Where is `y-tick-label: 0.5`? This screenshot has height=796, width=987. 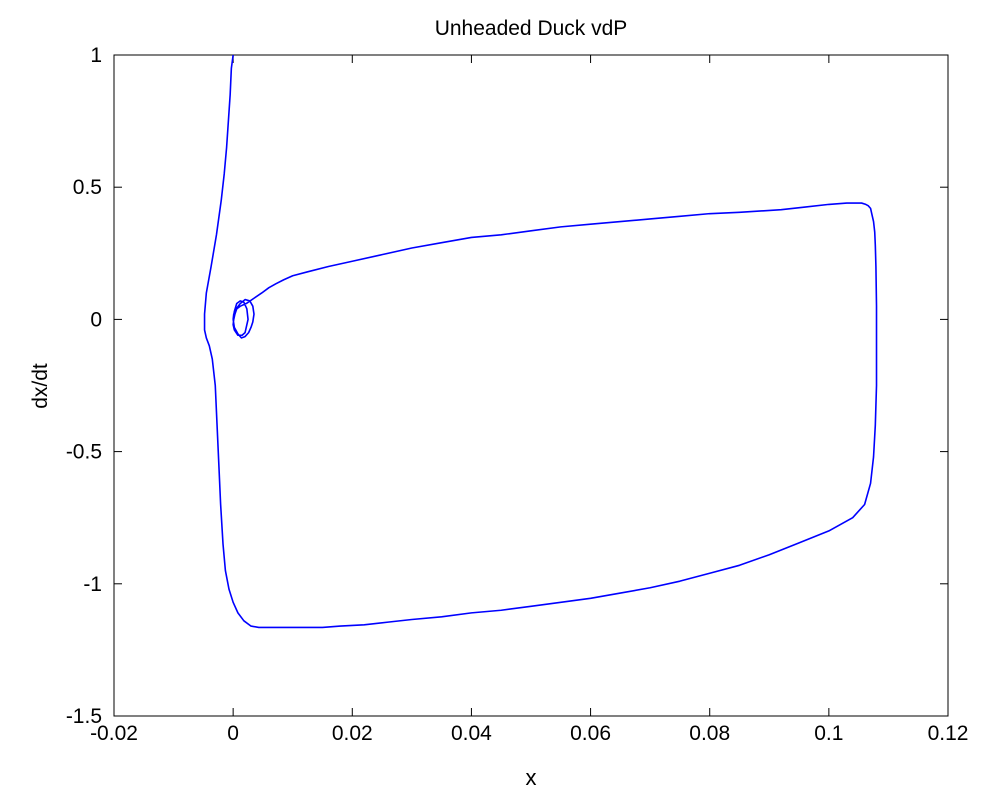 y-tick-label: 0.5 is located at coordinates (87, 187).